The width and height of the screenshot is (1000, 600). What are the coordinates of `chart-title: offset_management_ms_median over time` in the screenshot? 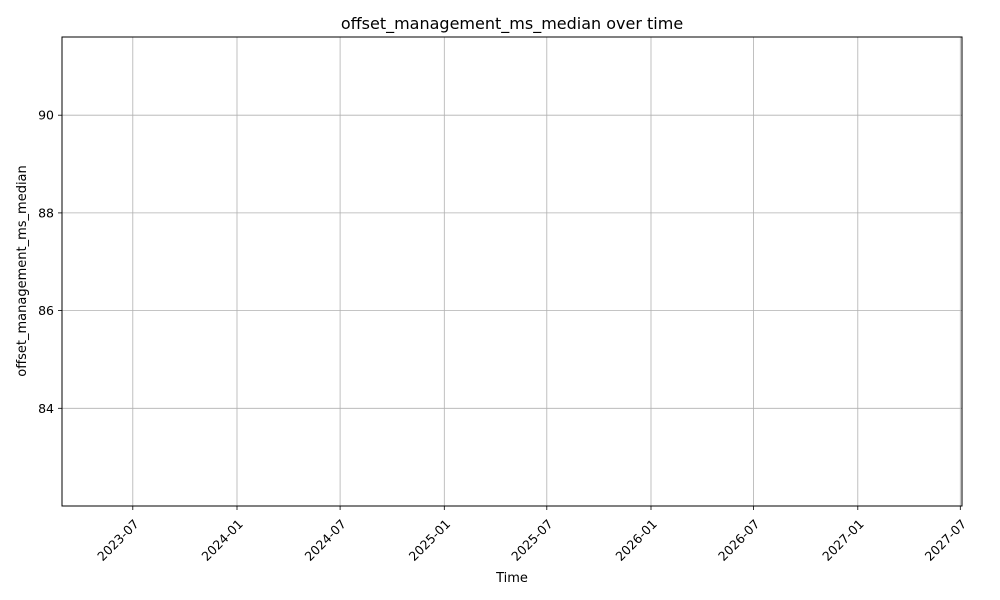 It's located at (512, 24).